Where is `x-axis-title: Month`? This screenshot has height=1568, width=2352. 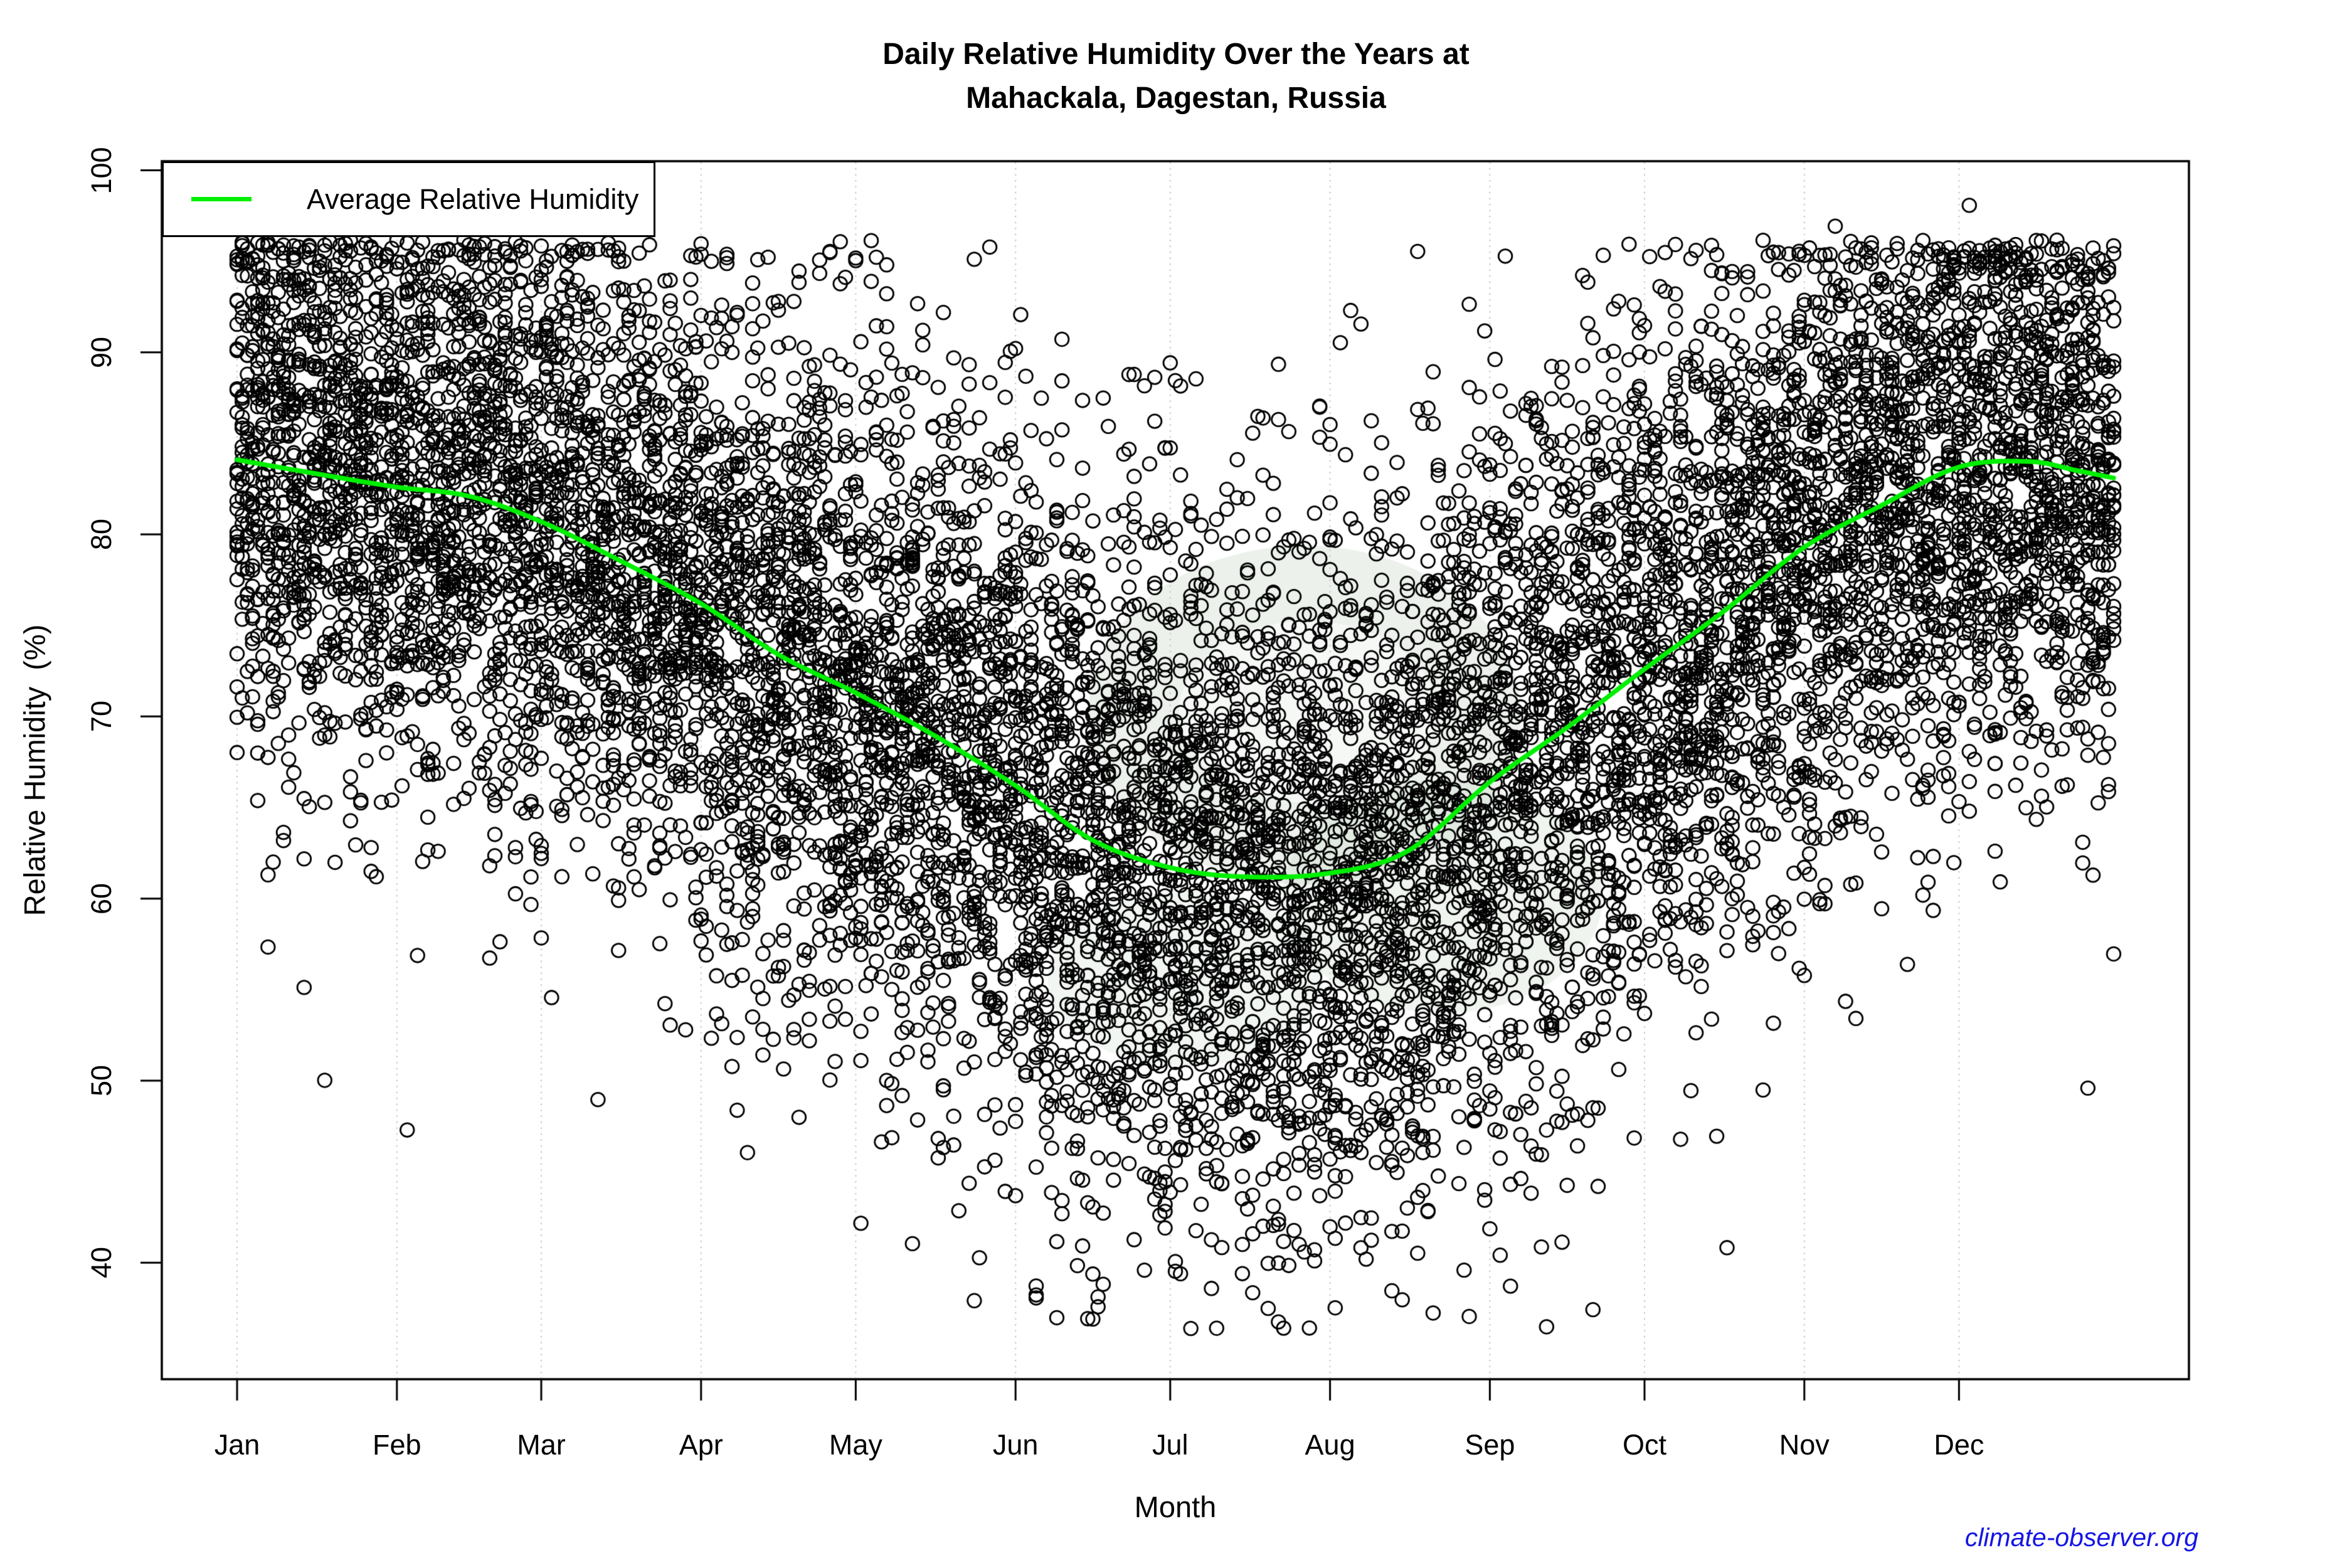
x-axis-title: Month is located at coordinates (1175, 1506).